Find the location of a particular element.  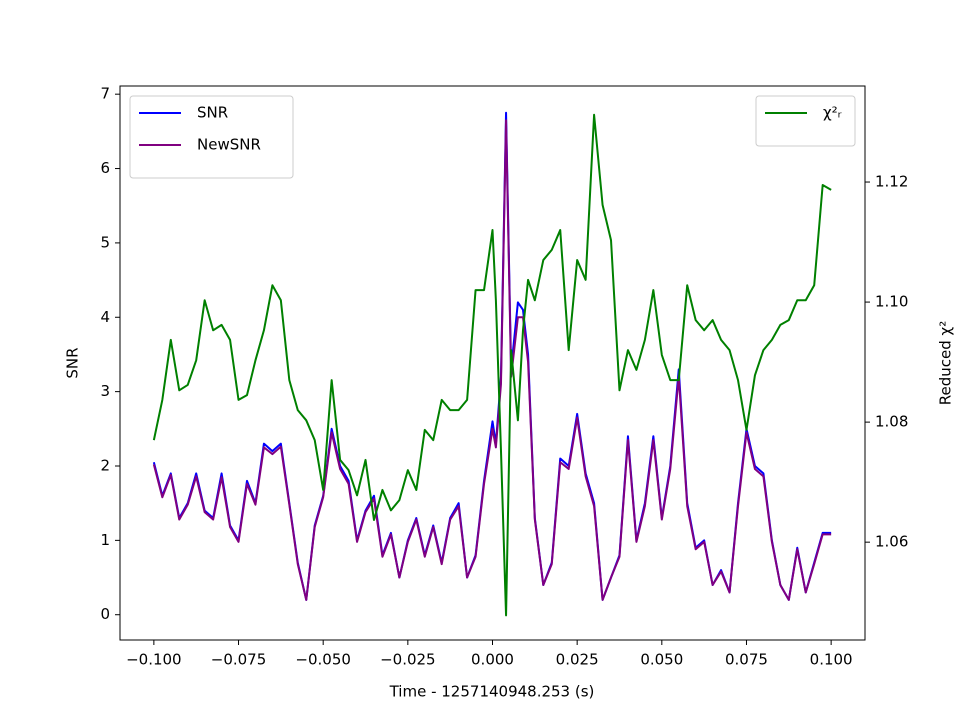

x-axis-label: Time - 1257140948.253 (s) is located at coordinates (492, 692).